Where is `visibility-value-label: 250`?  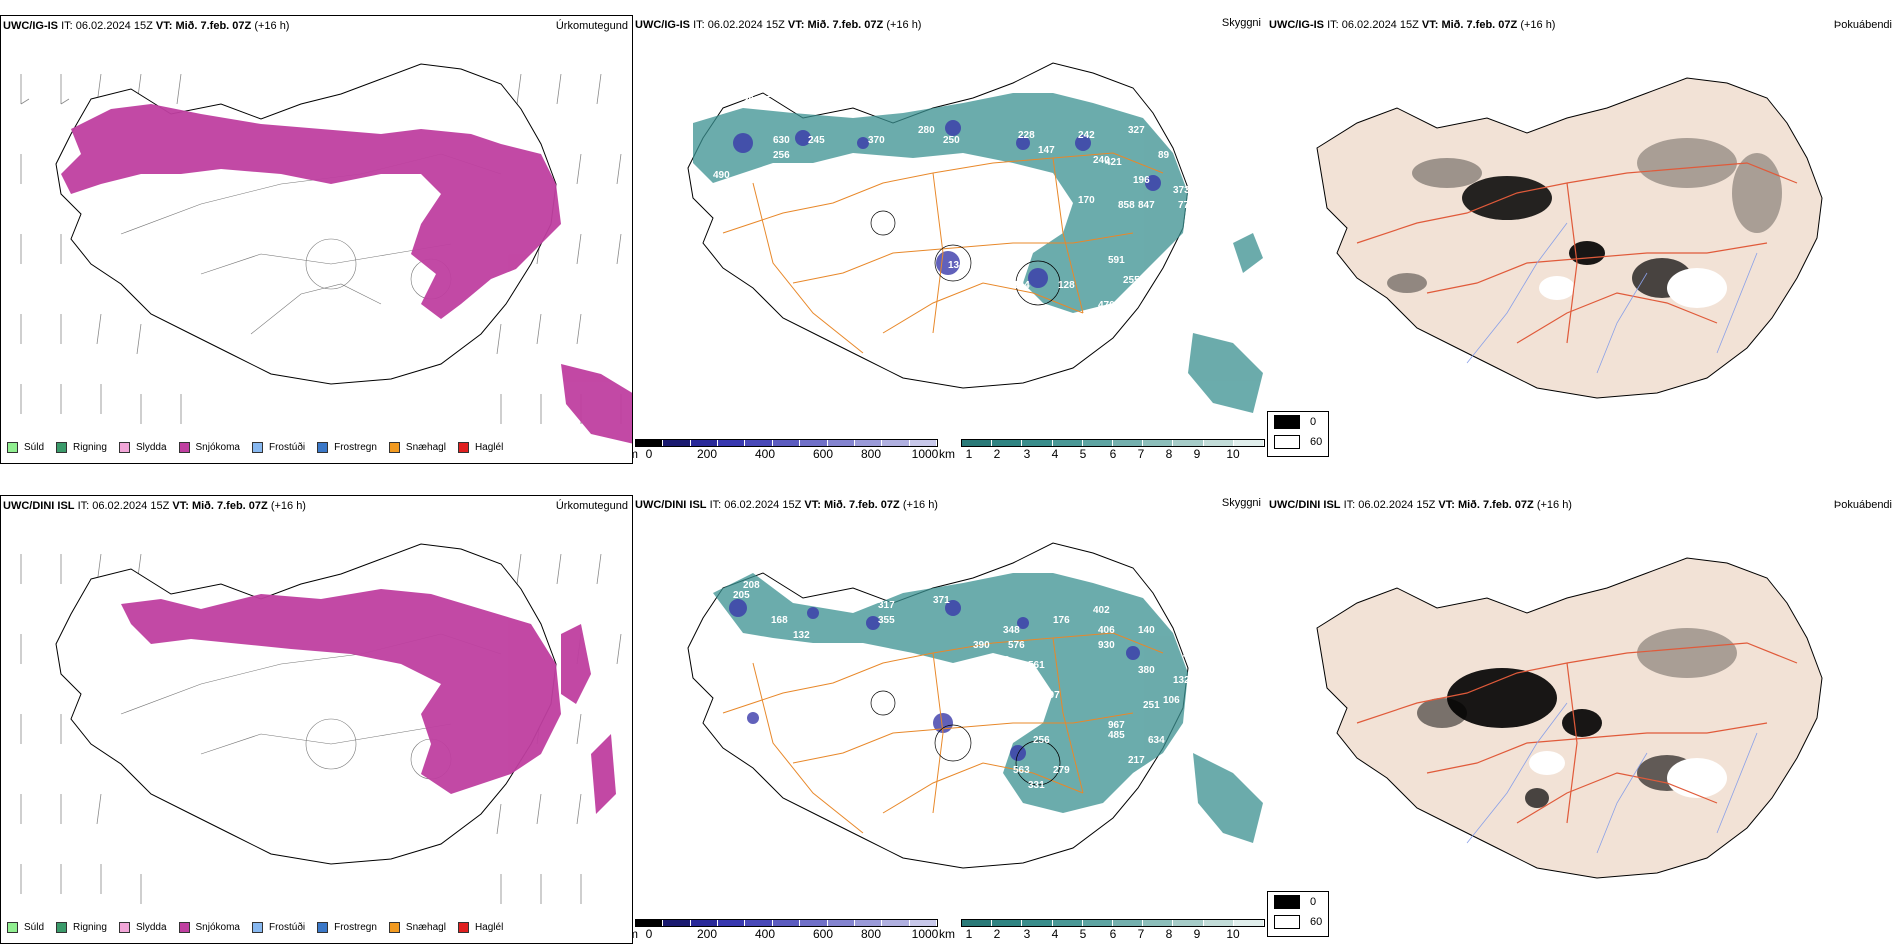 visibility-value-label: 250 is located at coordinates (951, 140).